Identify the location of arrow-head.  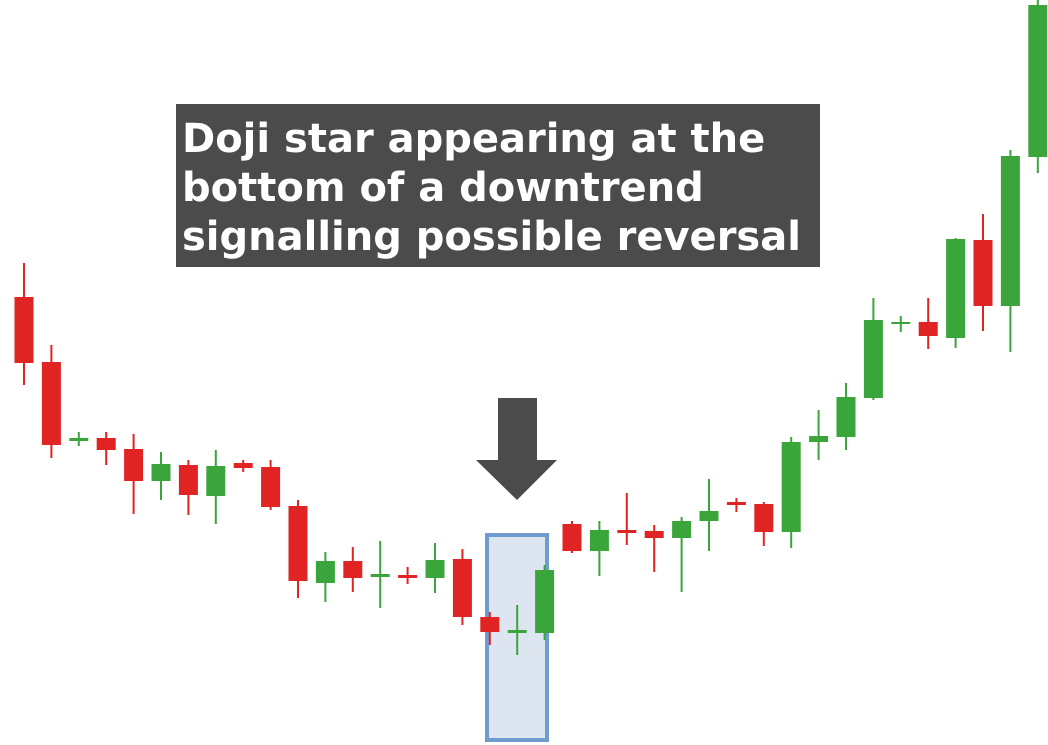
(516, 480).